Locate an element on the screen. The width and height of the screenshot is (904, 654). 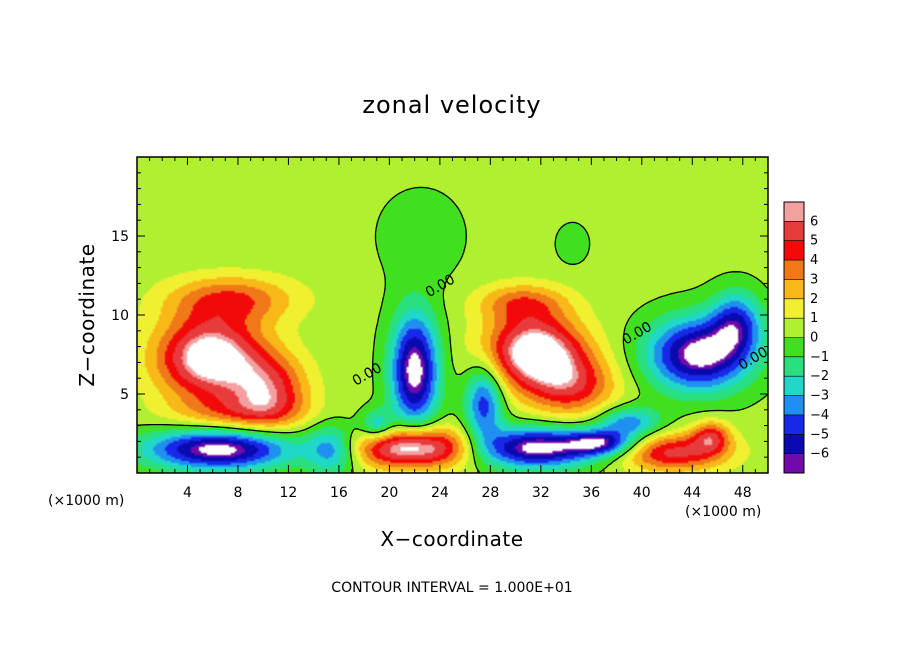
colorbar-tick-label: −6 is located at coordinates (819, 454).